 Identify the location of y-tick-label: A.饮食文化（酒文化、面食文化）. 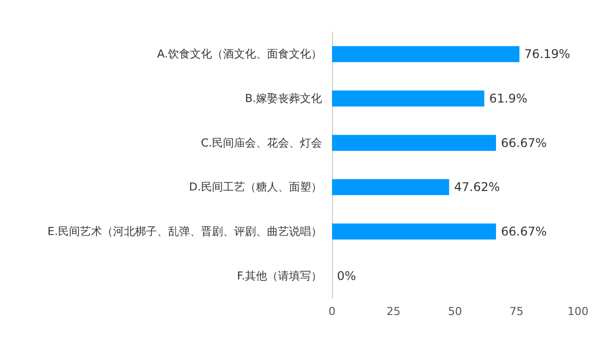
(239, 54).